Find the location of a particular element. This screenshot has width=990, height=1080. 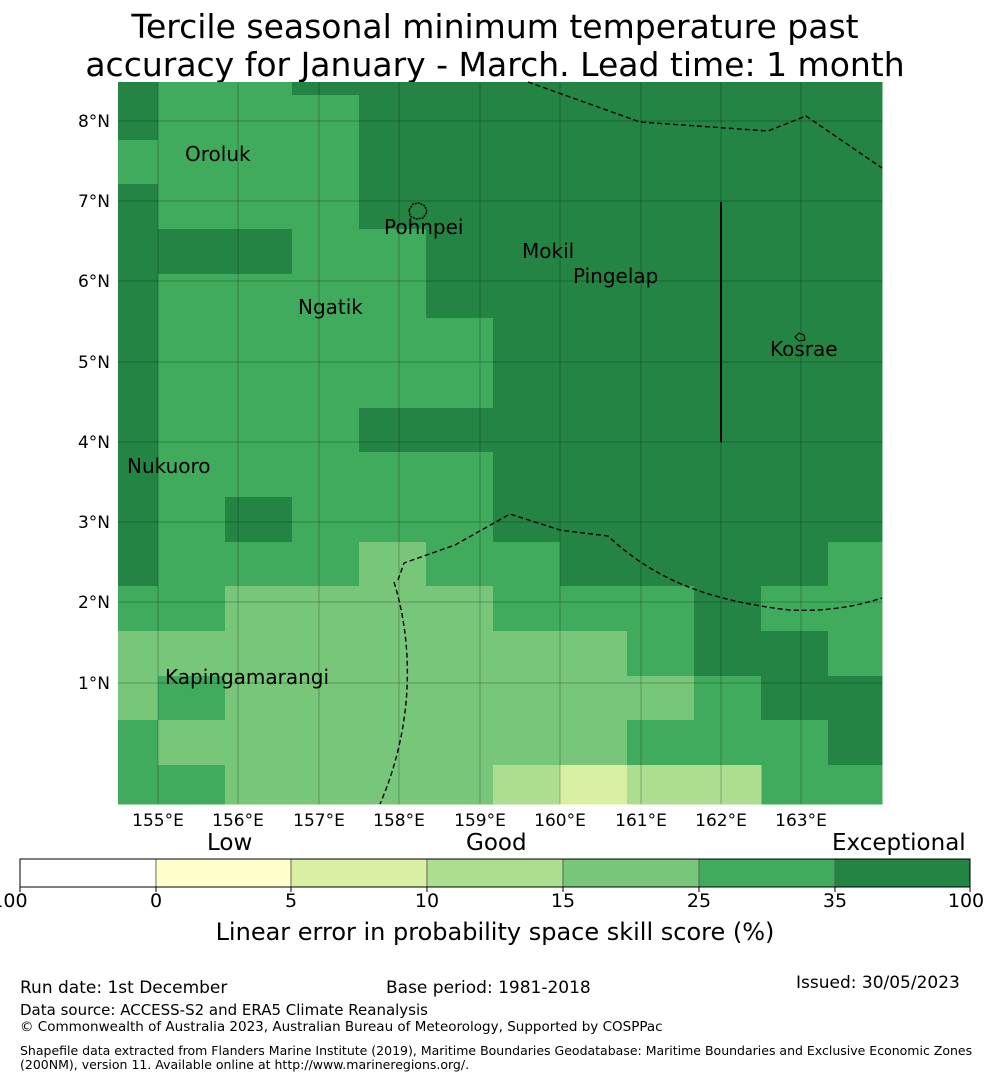

colorbar-category-good: Good is located at coordinates (496, 843).